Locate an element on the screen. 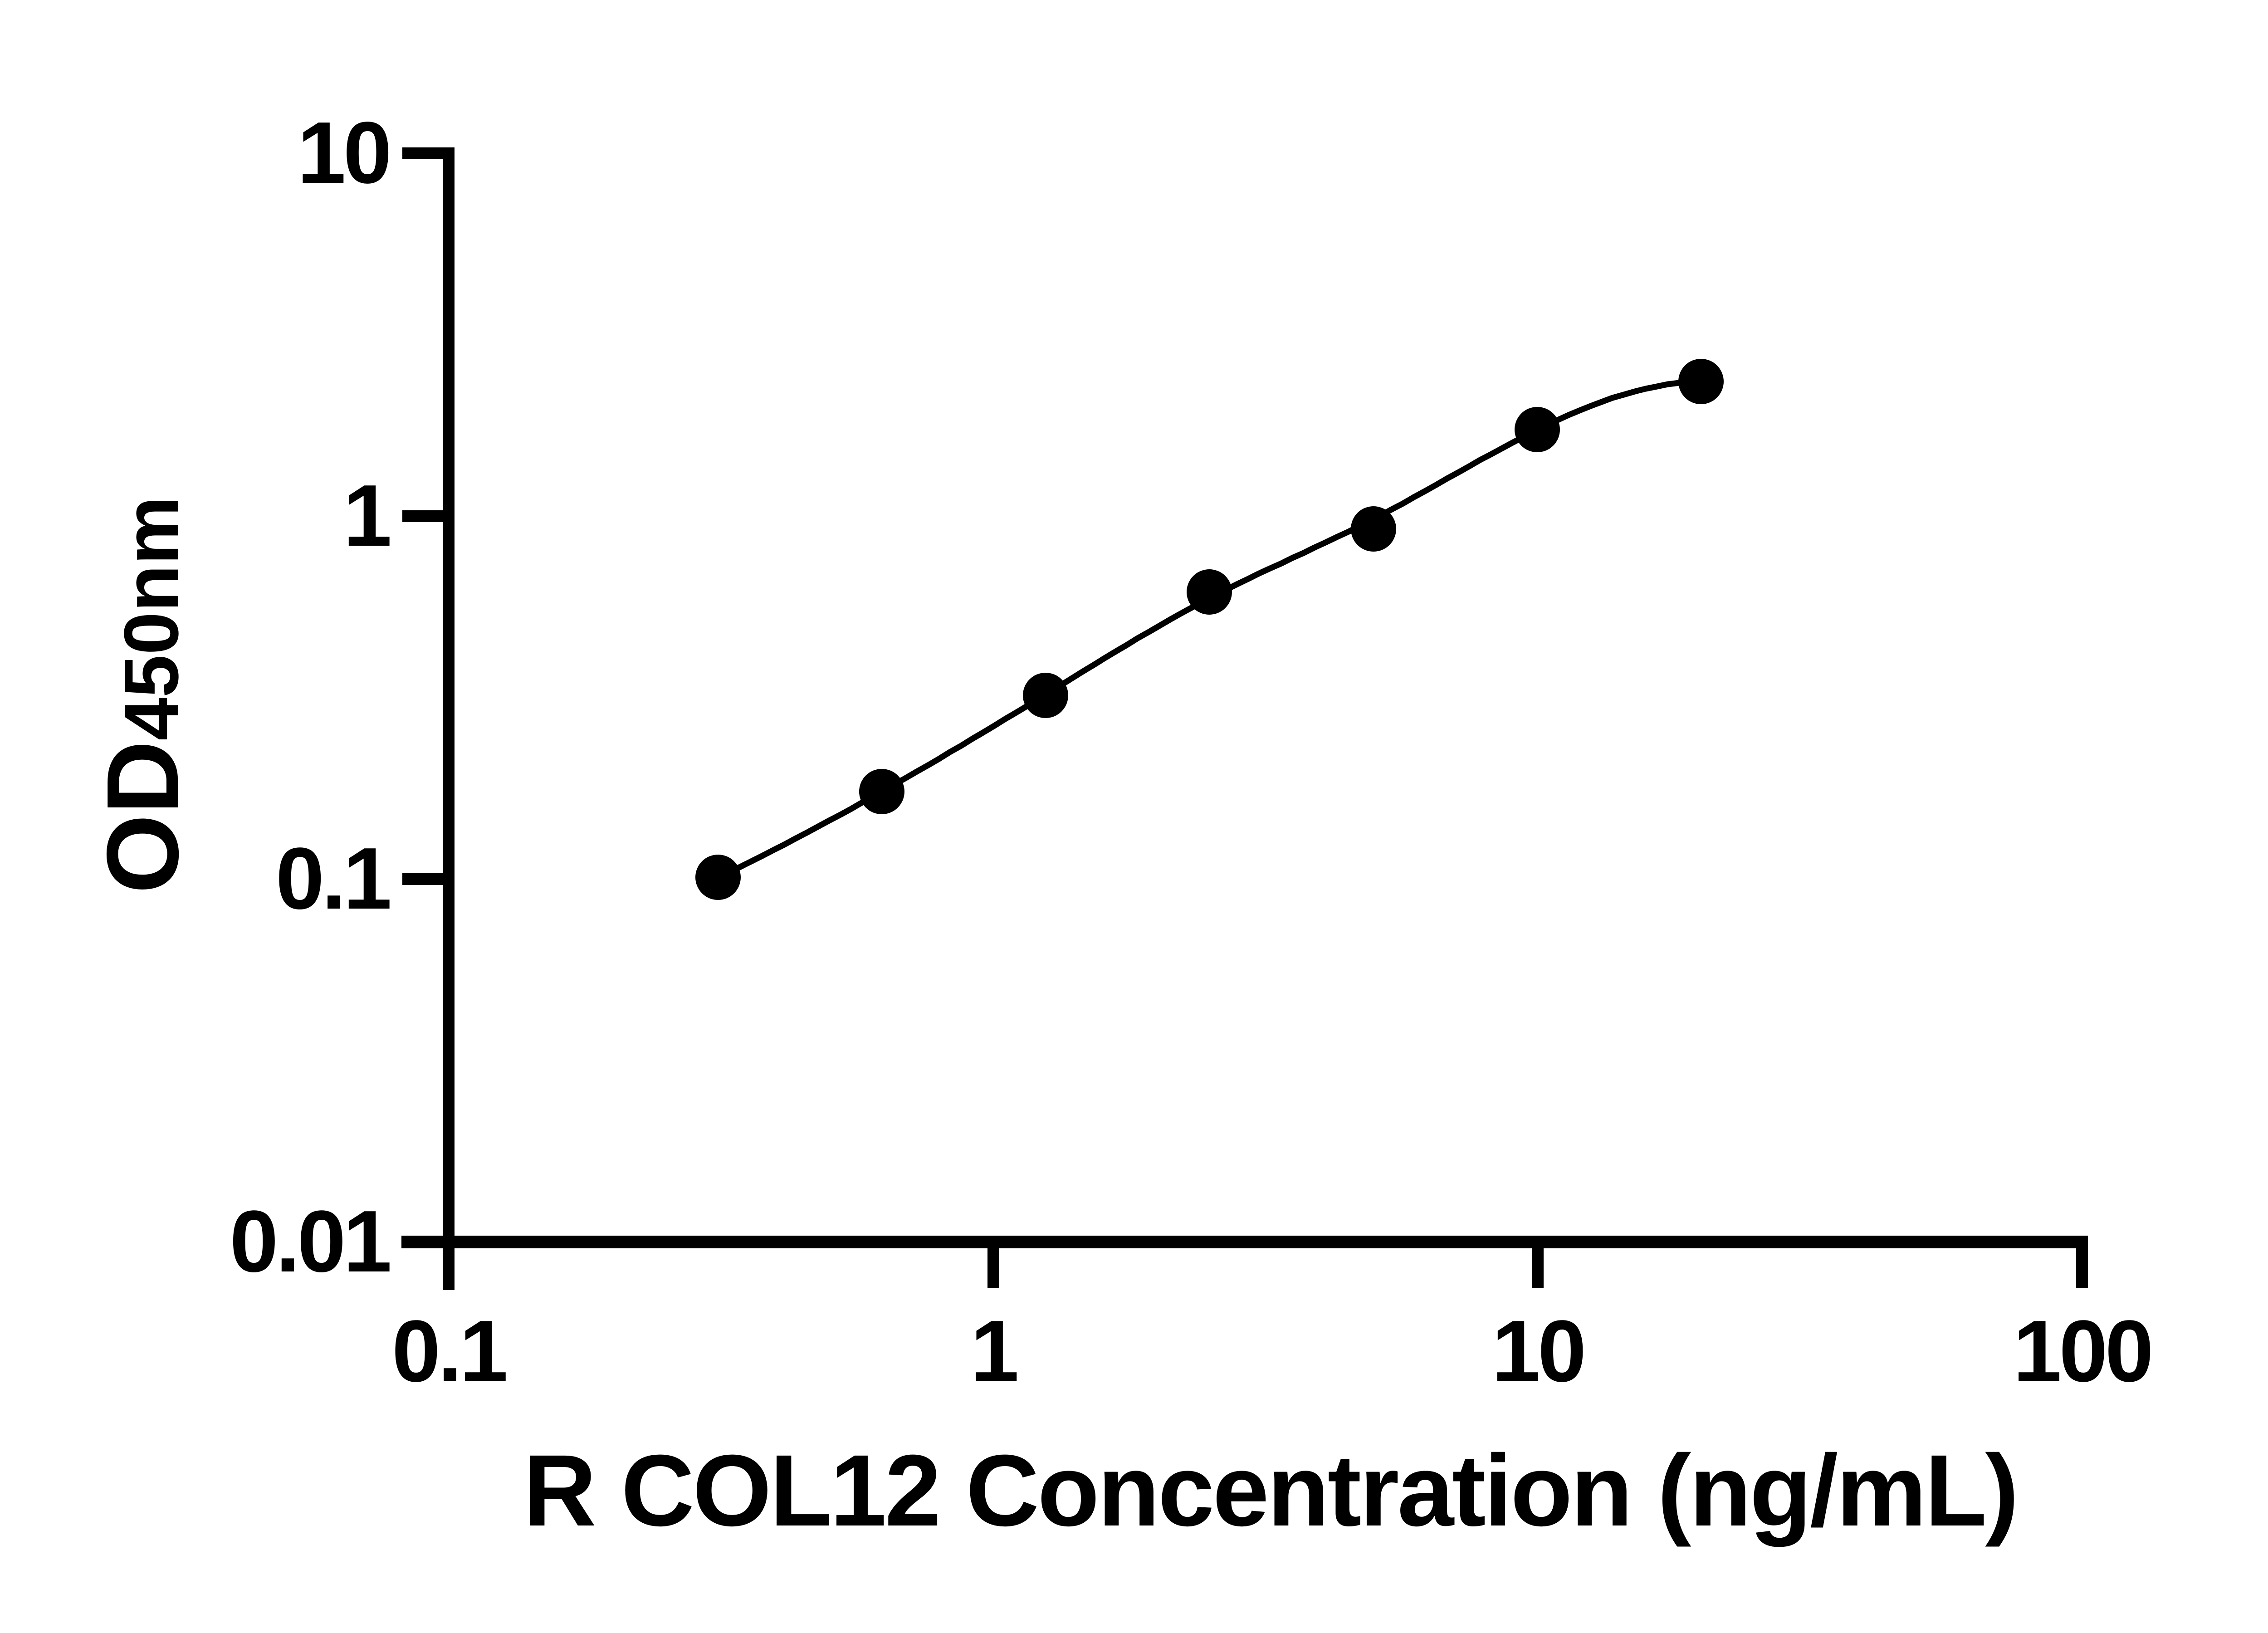 The width and height of the screenshot is (2268, 1633). svg-text: 100 is located at coordinates (2082, 1351).